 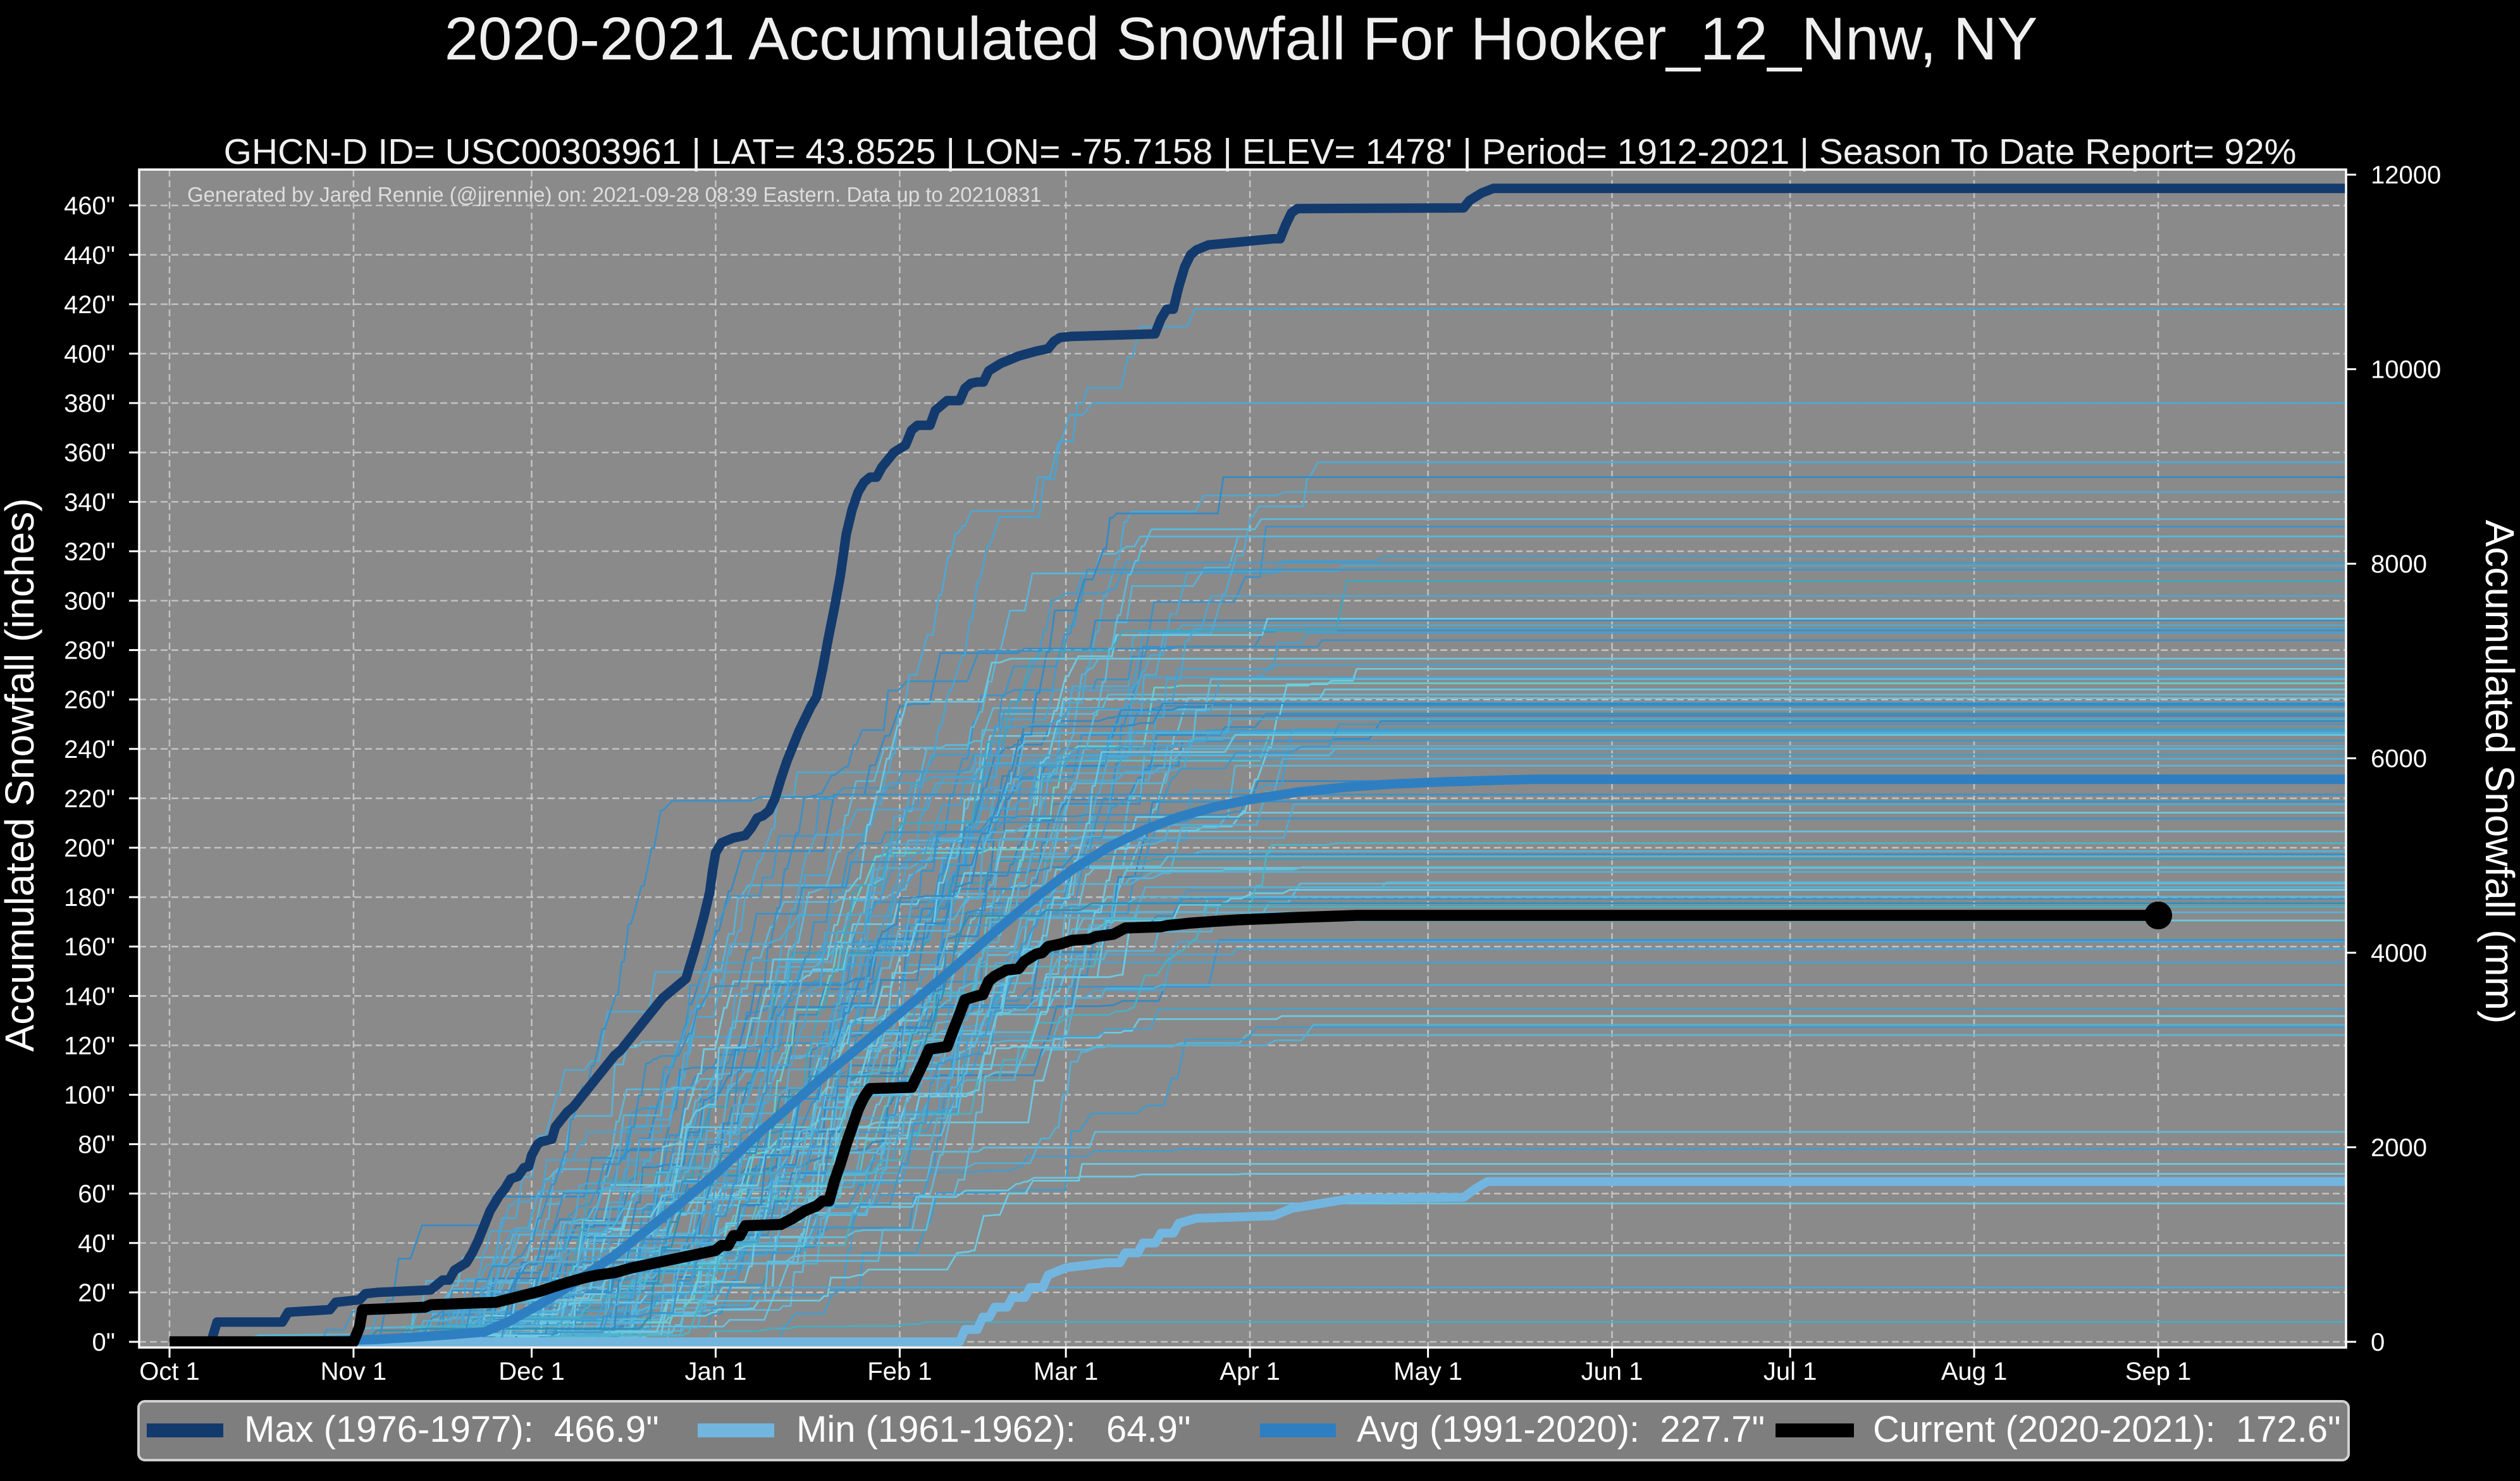 What do you see at coordinates (1974, 1371) in the screenshot?
I see `svg-text: Aug 1` at bounding box center [1974, 1371].